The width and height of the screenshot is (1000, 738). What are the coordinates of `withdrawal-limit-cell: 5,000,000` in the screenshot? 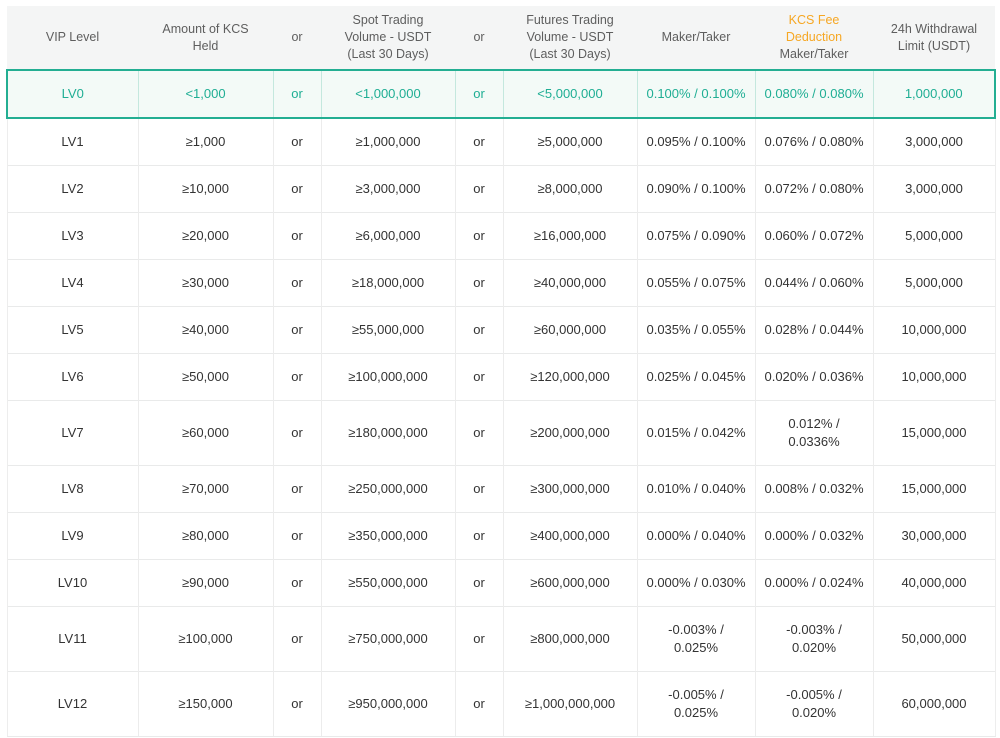 It's located at (934, 236).